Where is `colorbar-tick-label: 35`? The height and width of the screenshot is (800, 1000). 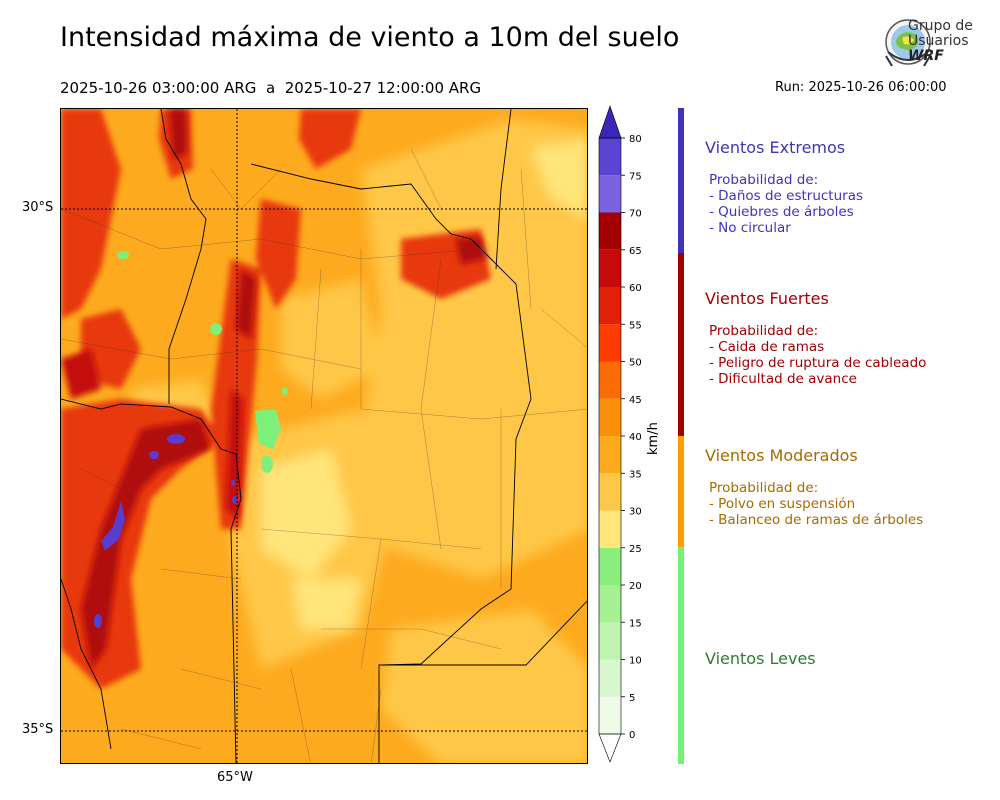 colorbar-tick-label: 35 is located at coordinates (635, 474).